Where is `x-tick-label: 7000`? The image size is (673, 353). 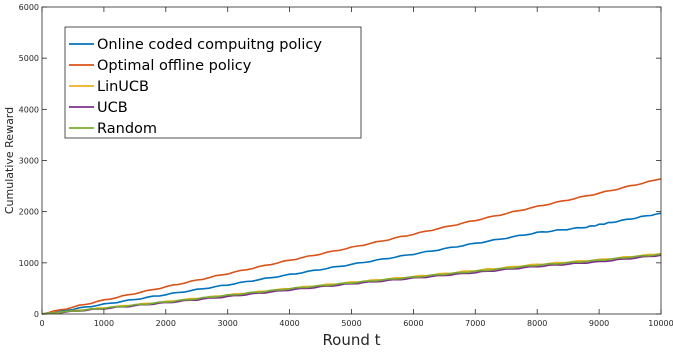 x-tick-label: 7000 is located at coordinates (475, 323).